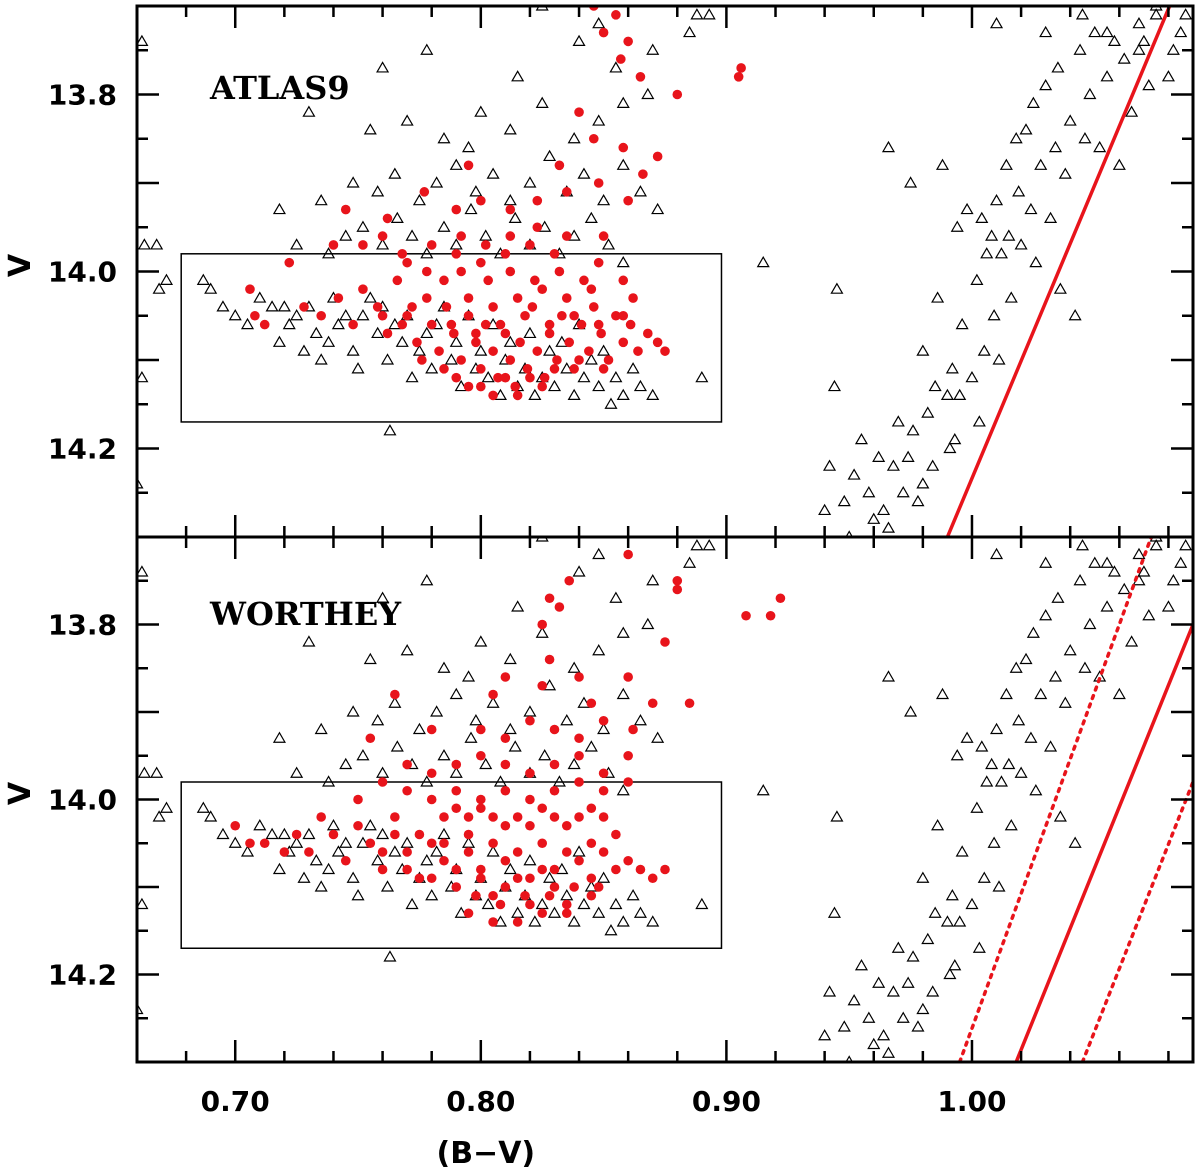  I want to click on y-tick-label: 13.8, so click(82, 625).